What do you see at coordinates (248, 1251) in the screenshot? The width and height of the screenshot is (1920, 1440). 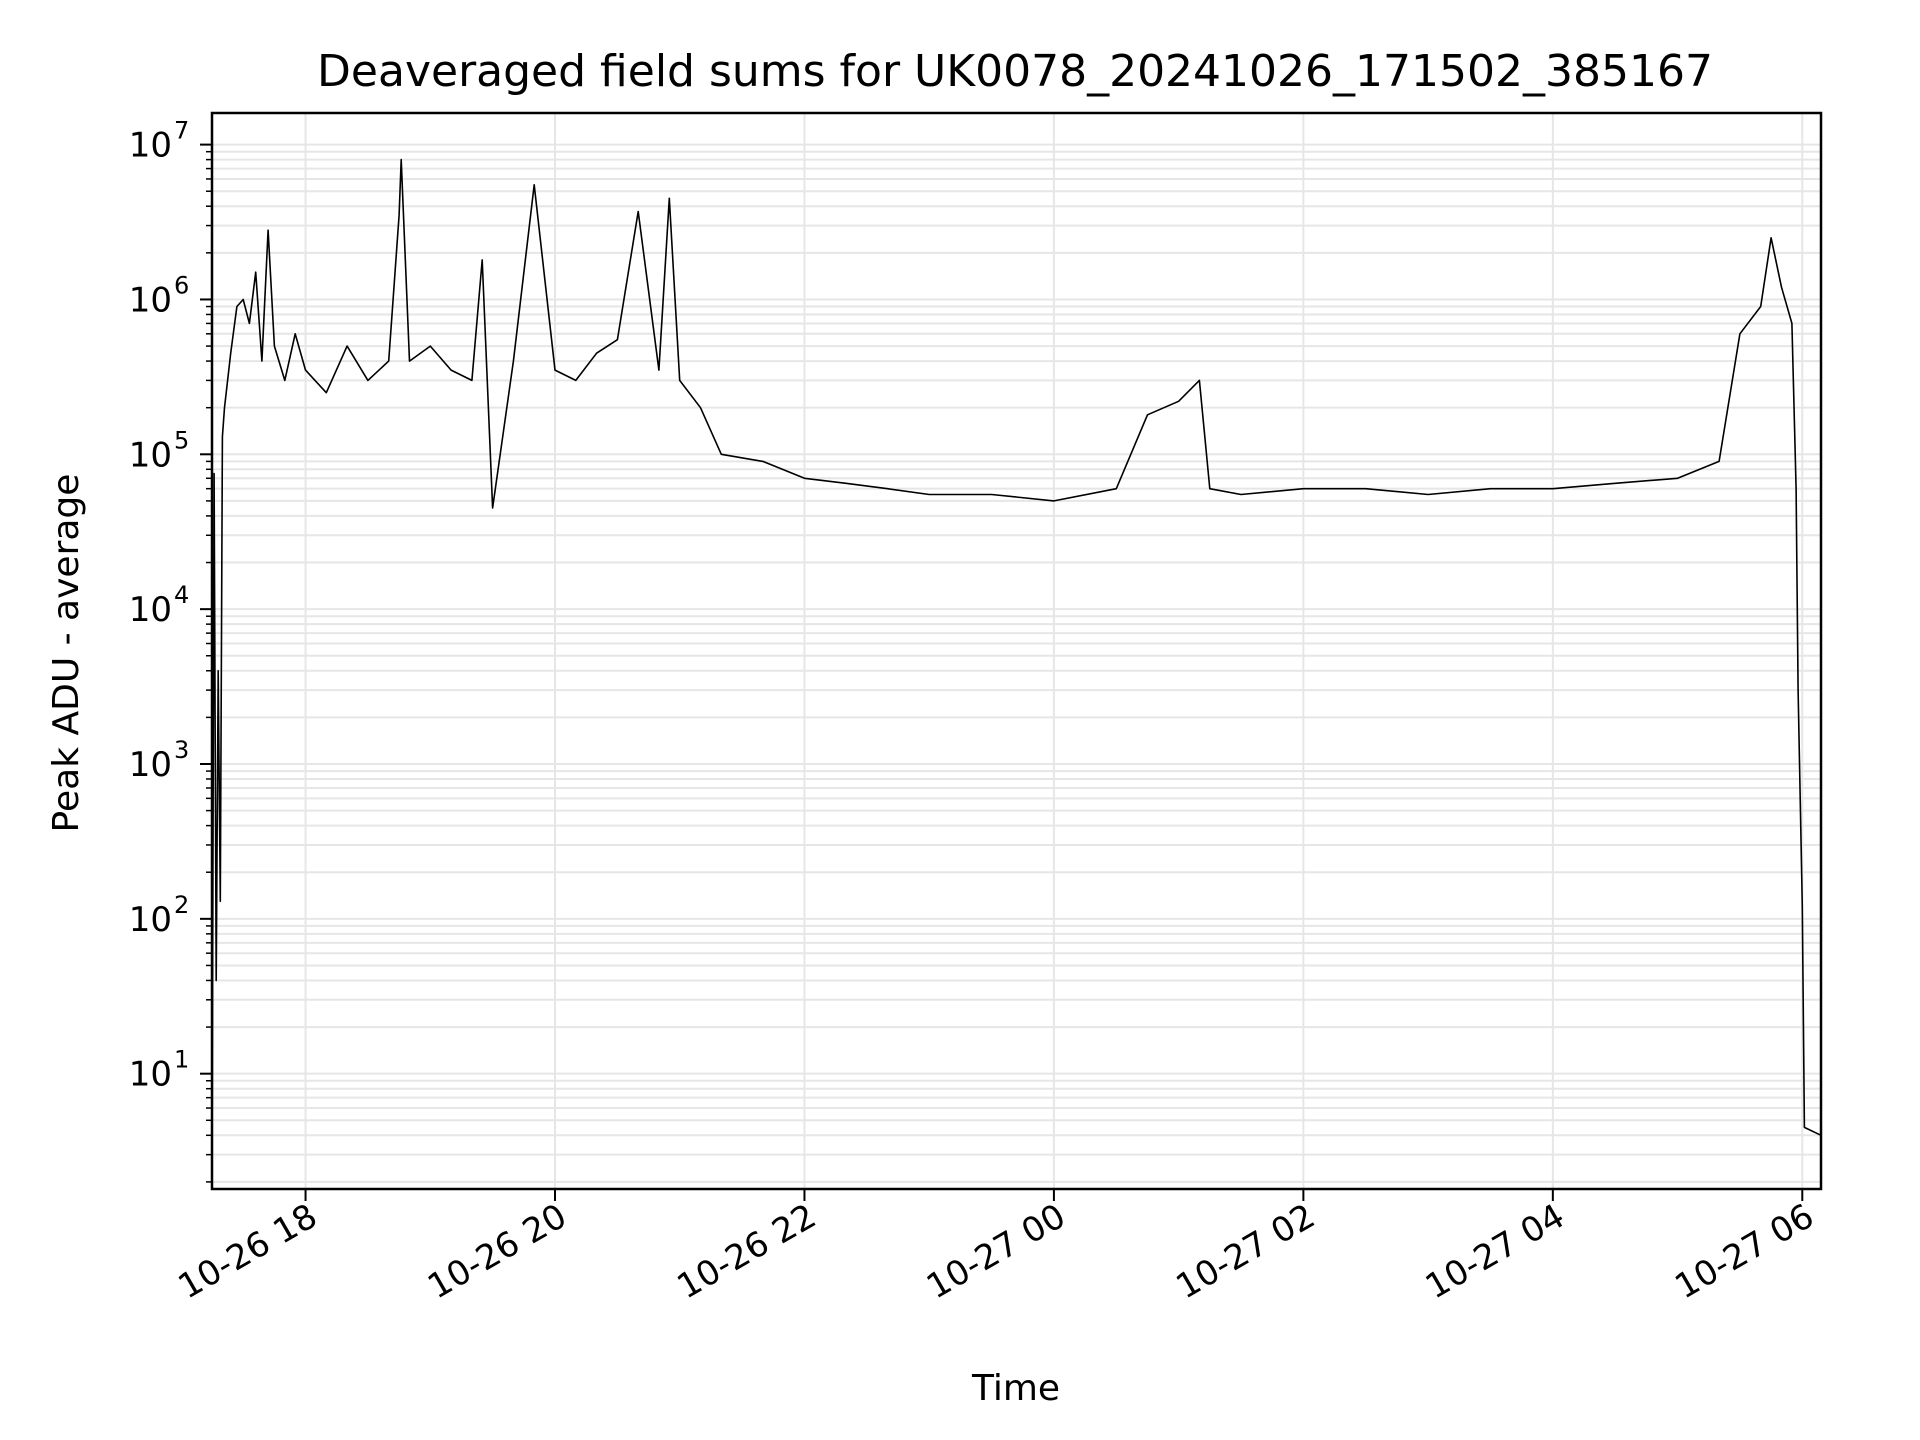 I see `x-tick-label: 10-26 18` at bounding box center [248, 1251].